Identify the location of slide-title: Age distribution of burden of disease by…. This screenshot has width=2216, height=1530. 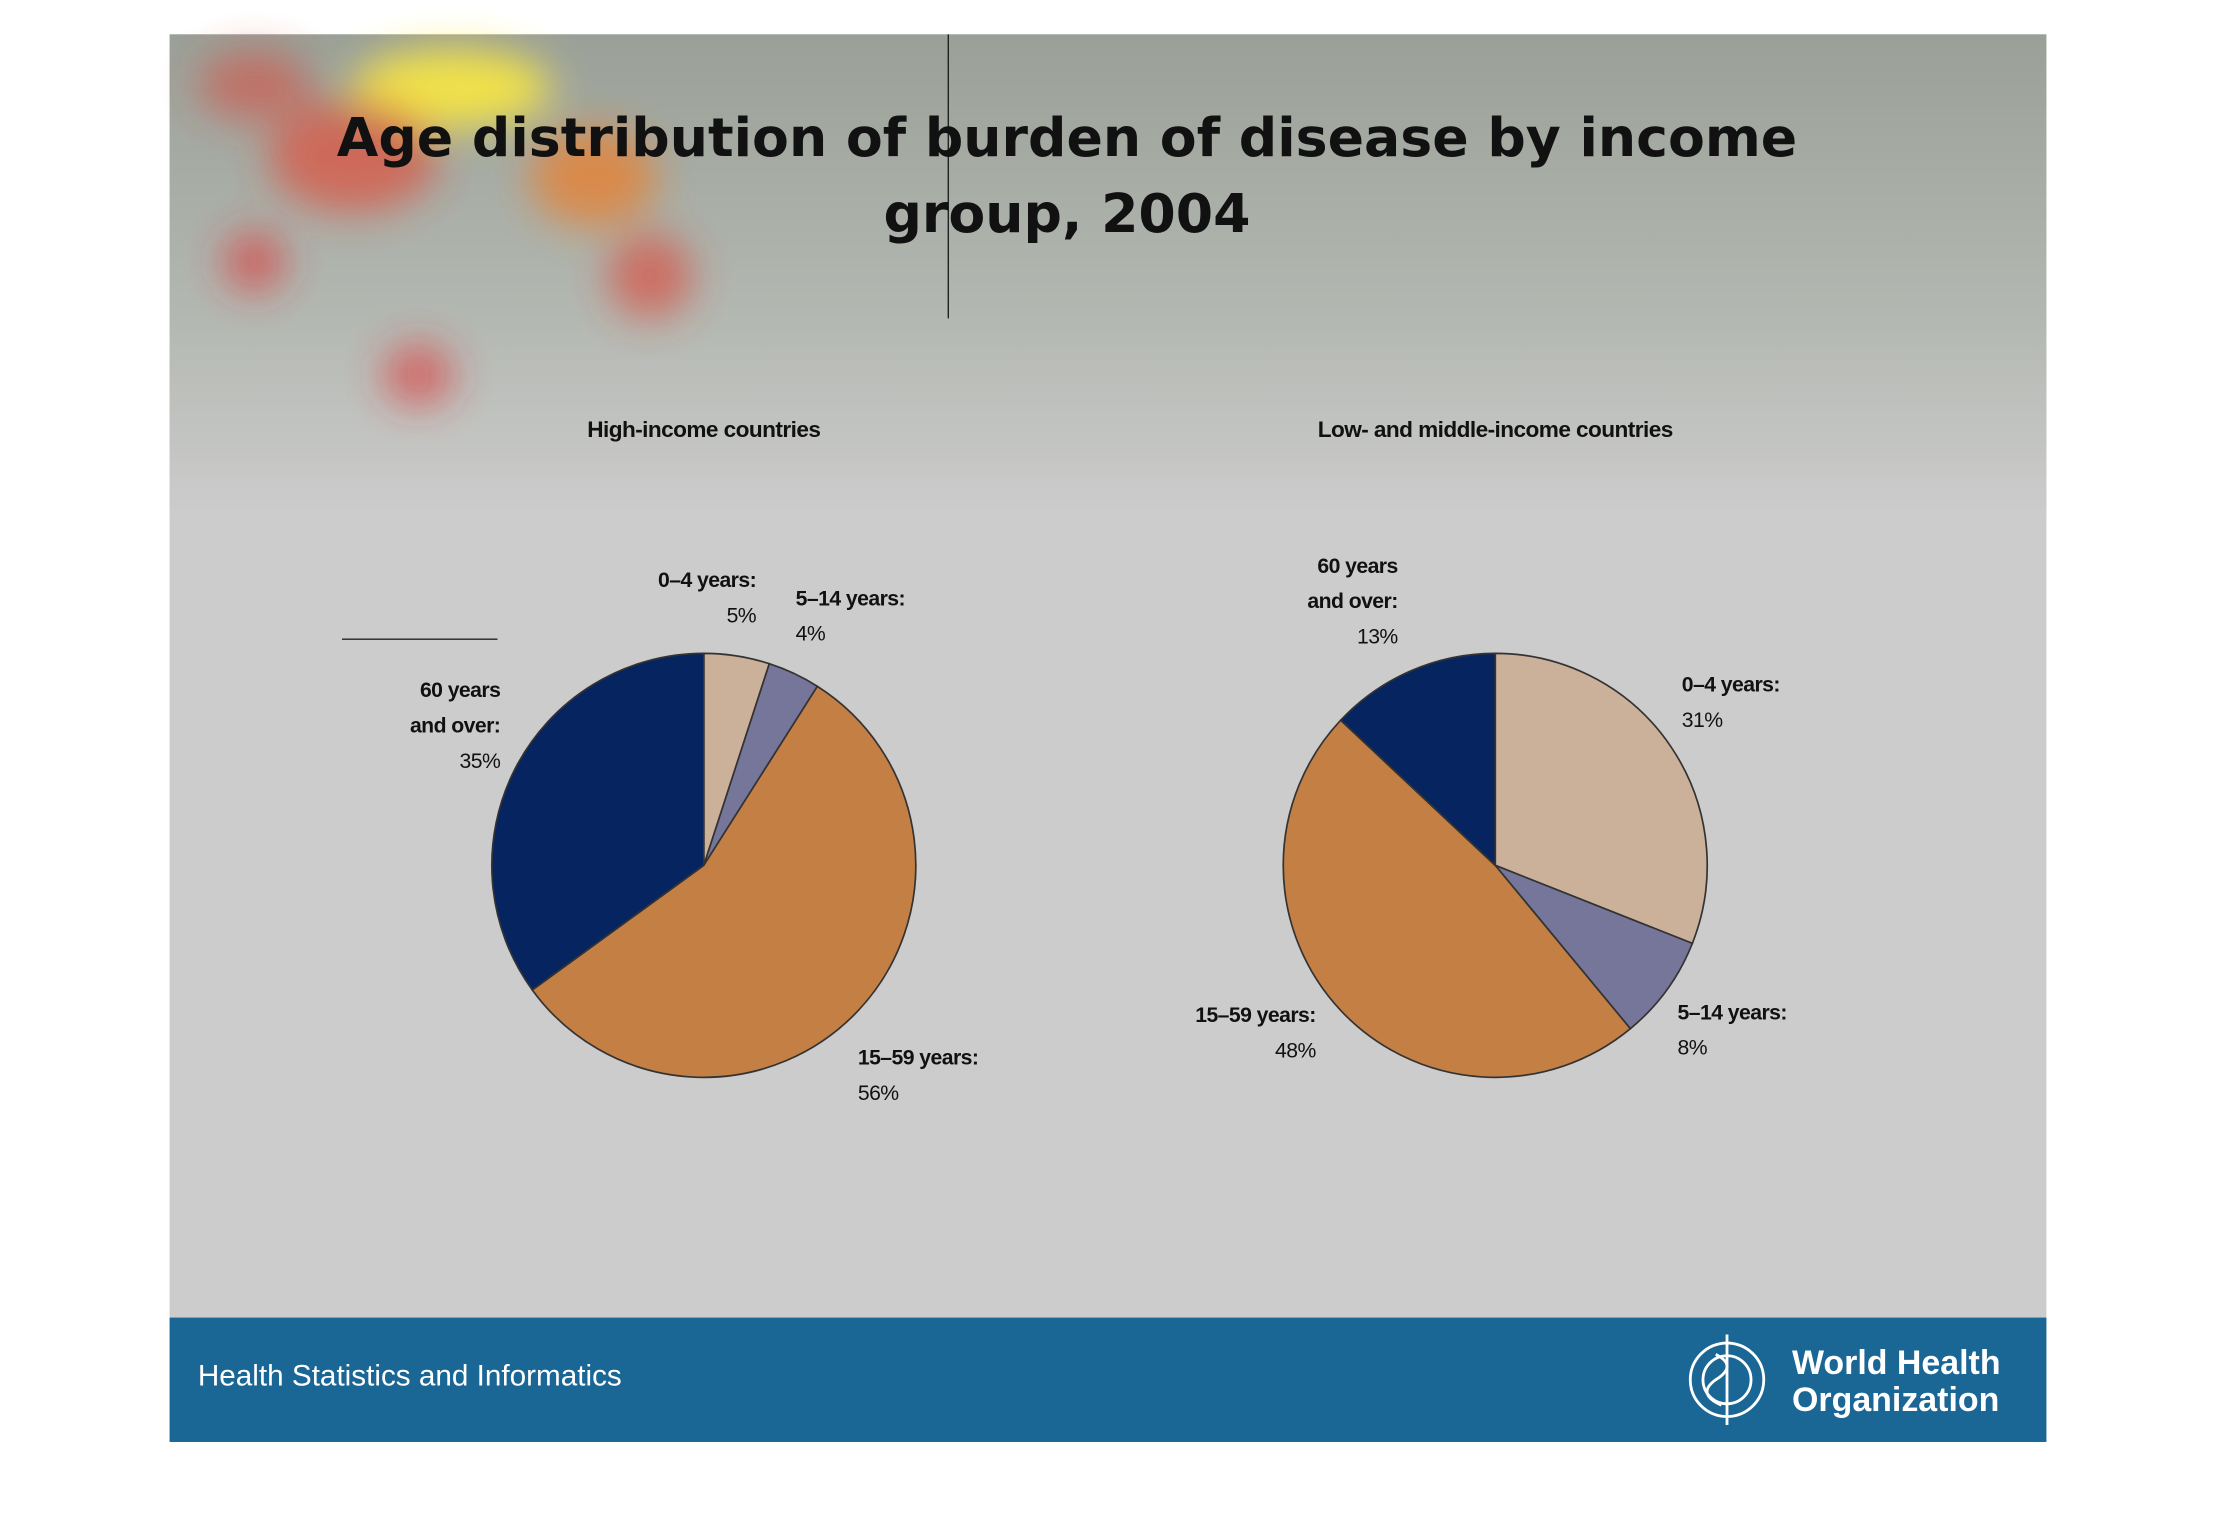
(1067, 175).